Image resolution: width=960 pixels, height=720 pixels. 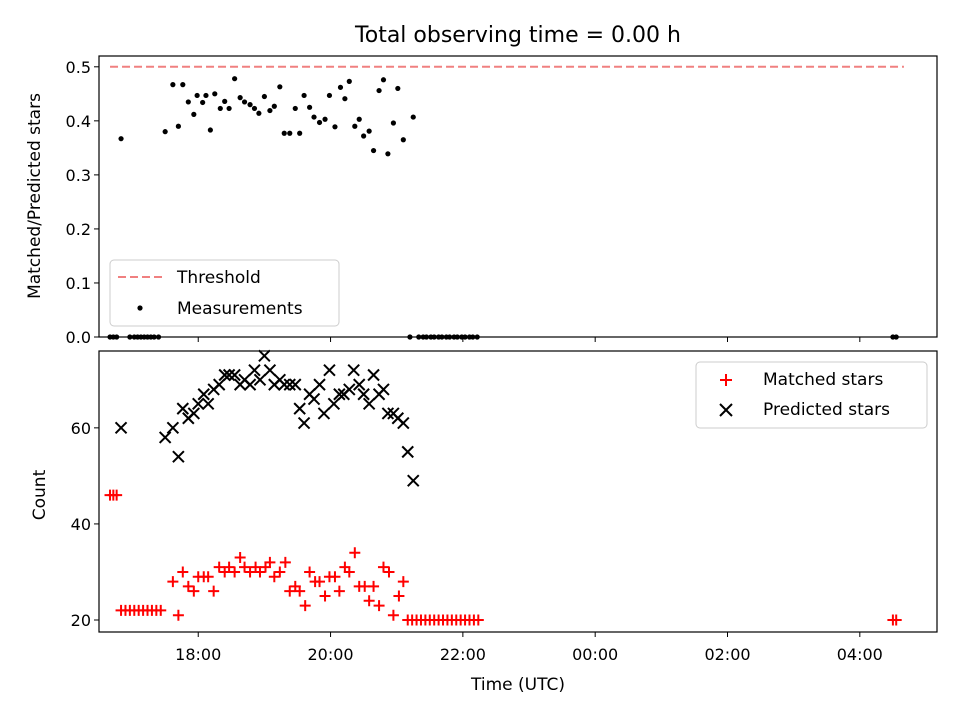 What do you see at coordinates (517, 685) in the screenshot?
I see `x-axis-label: Time (UTC)` at bounding box center [517, 685].